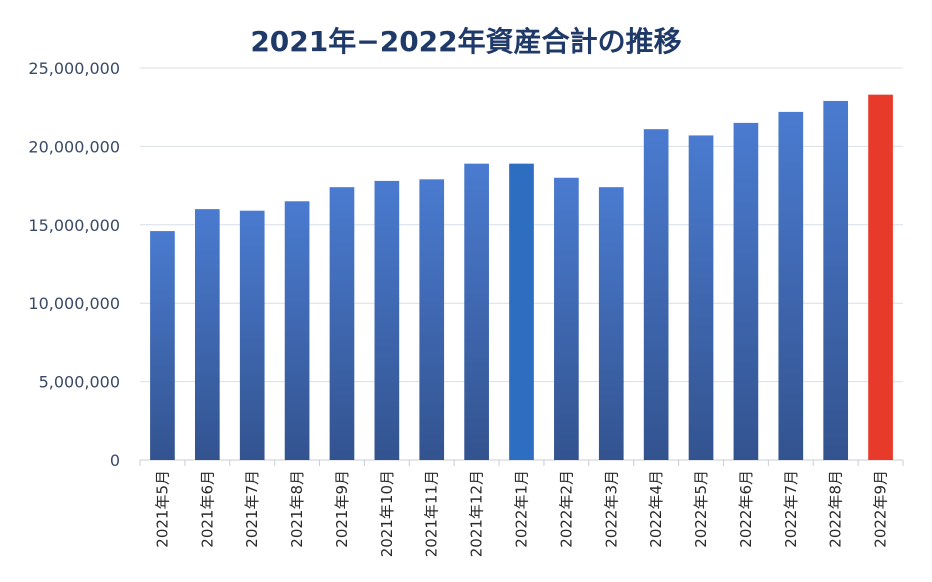 This screenshot has height=582, width=932. What do you see at coordinates (74, 68) in the screenshot?
I see `y-tick-label: 25,000,000` at bounding box center [74, 68].